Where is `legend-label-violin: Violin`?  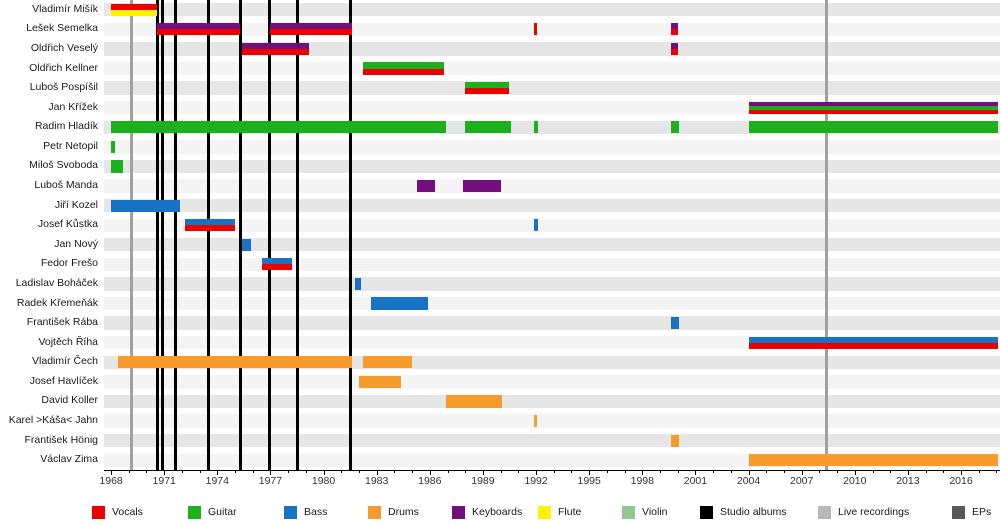 legend-label-violin: Violin is located at coordinates (655, 511).